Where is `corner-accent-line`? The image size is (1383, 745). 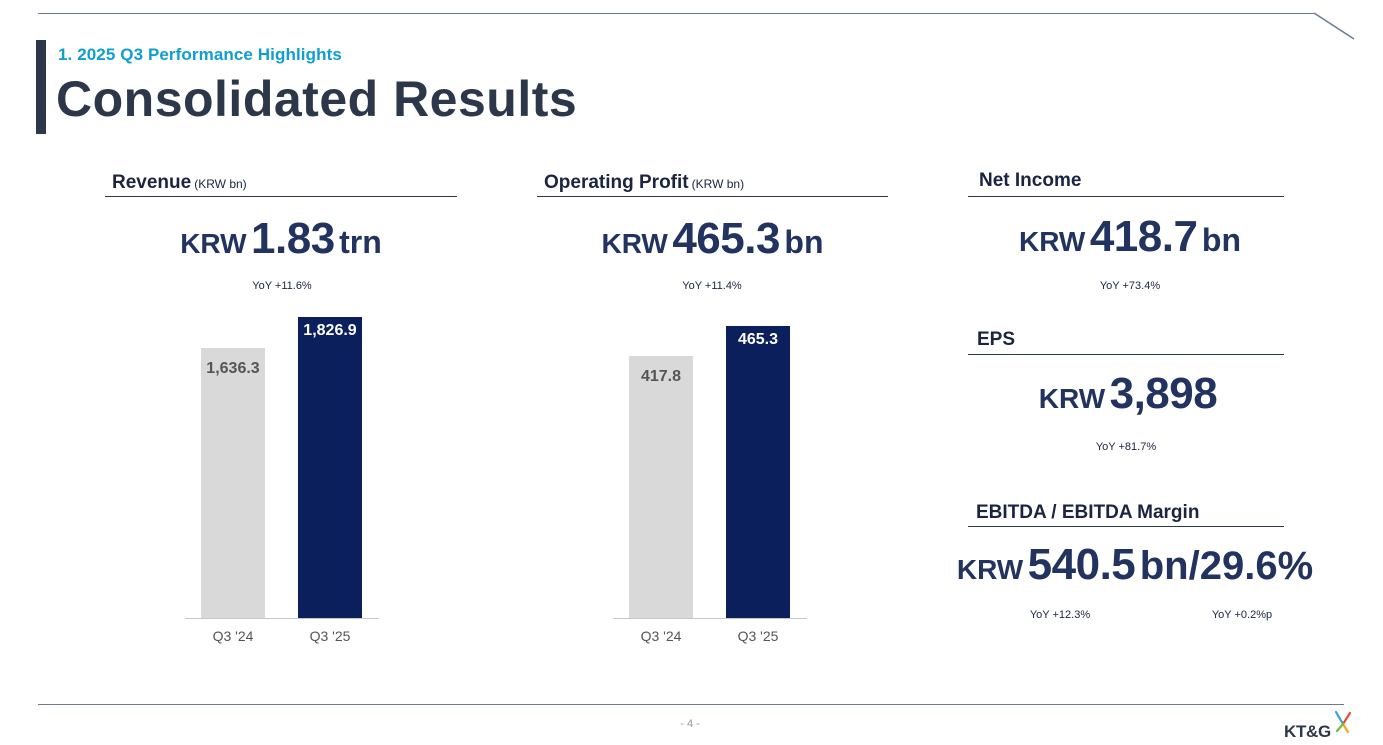 corner-accent-line is located at coordinates (1334, 26).